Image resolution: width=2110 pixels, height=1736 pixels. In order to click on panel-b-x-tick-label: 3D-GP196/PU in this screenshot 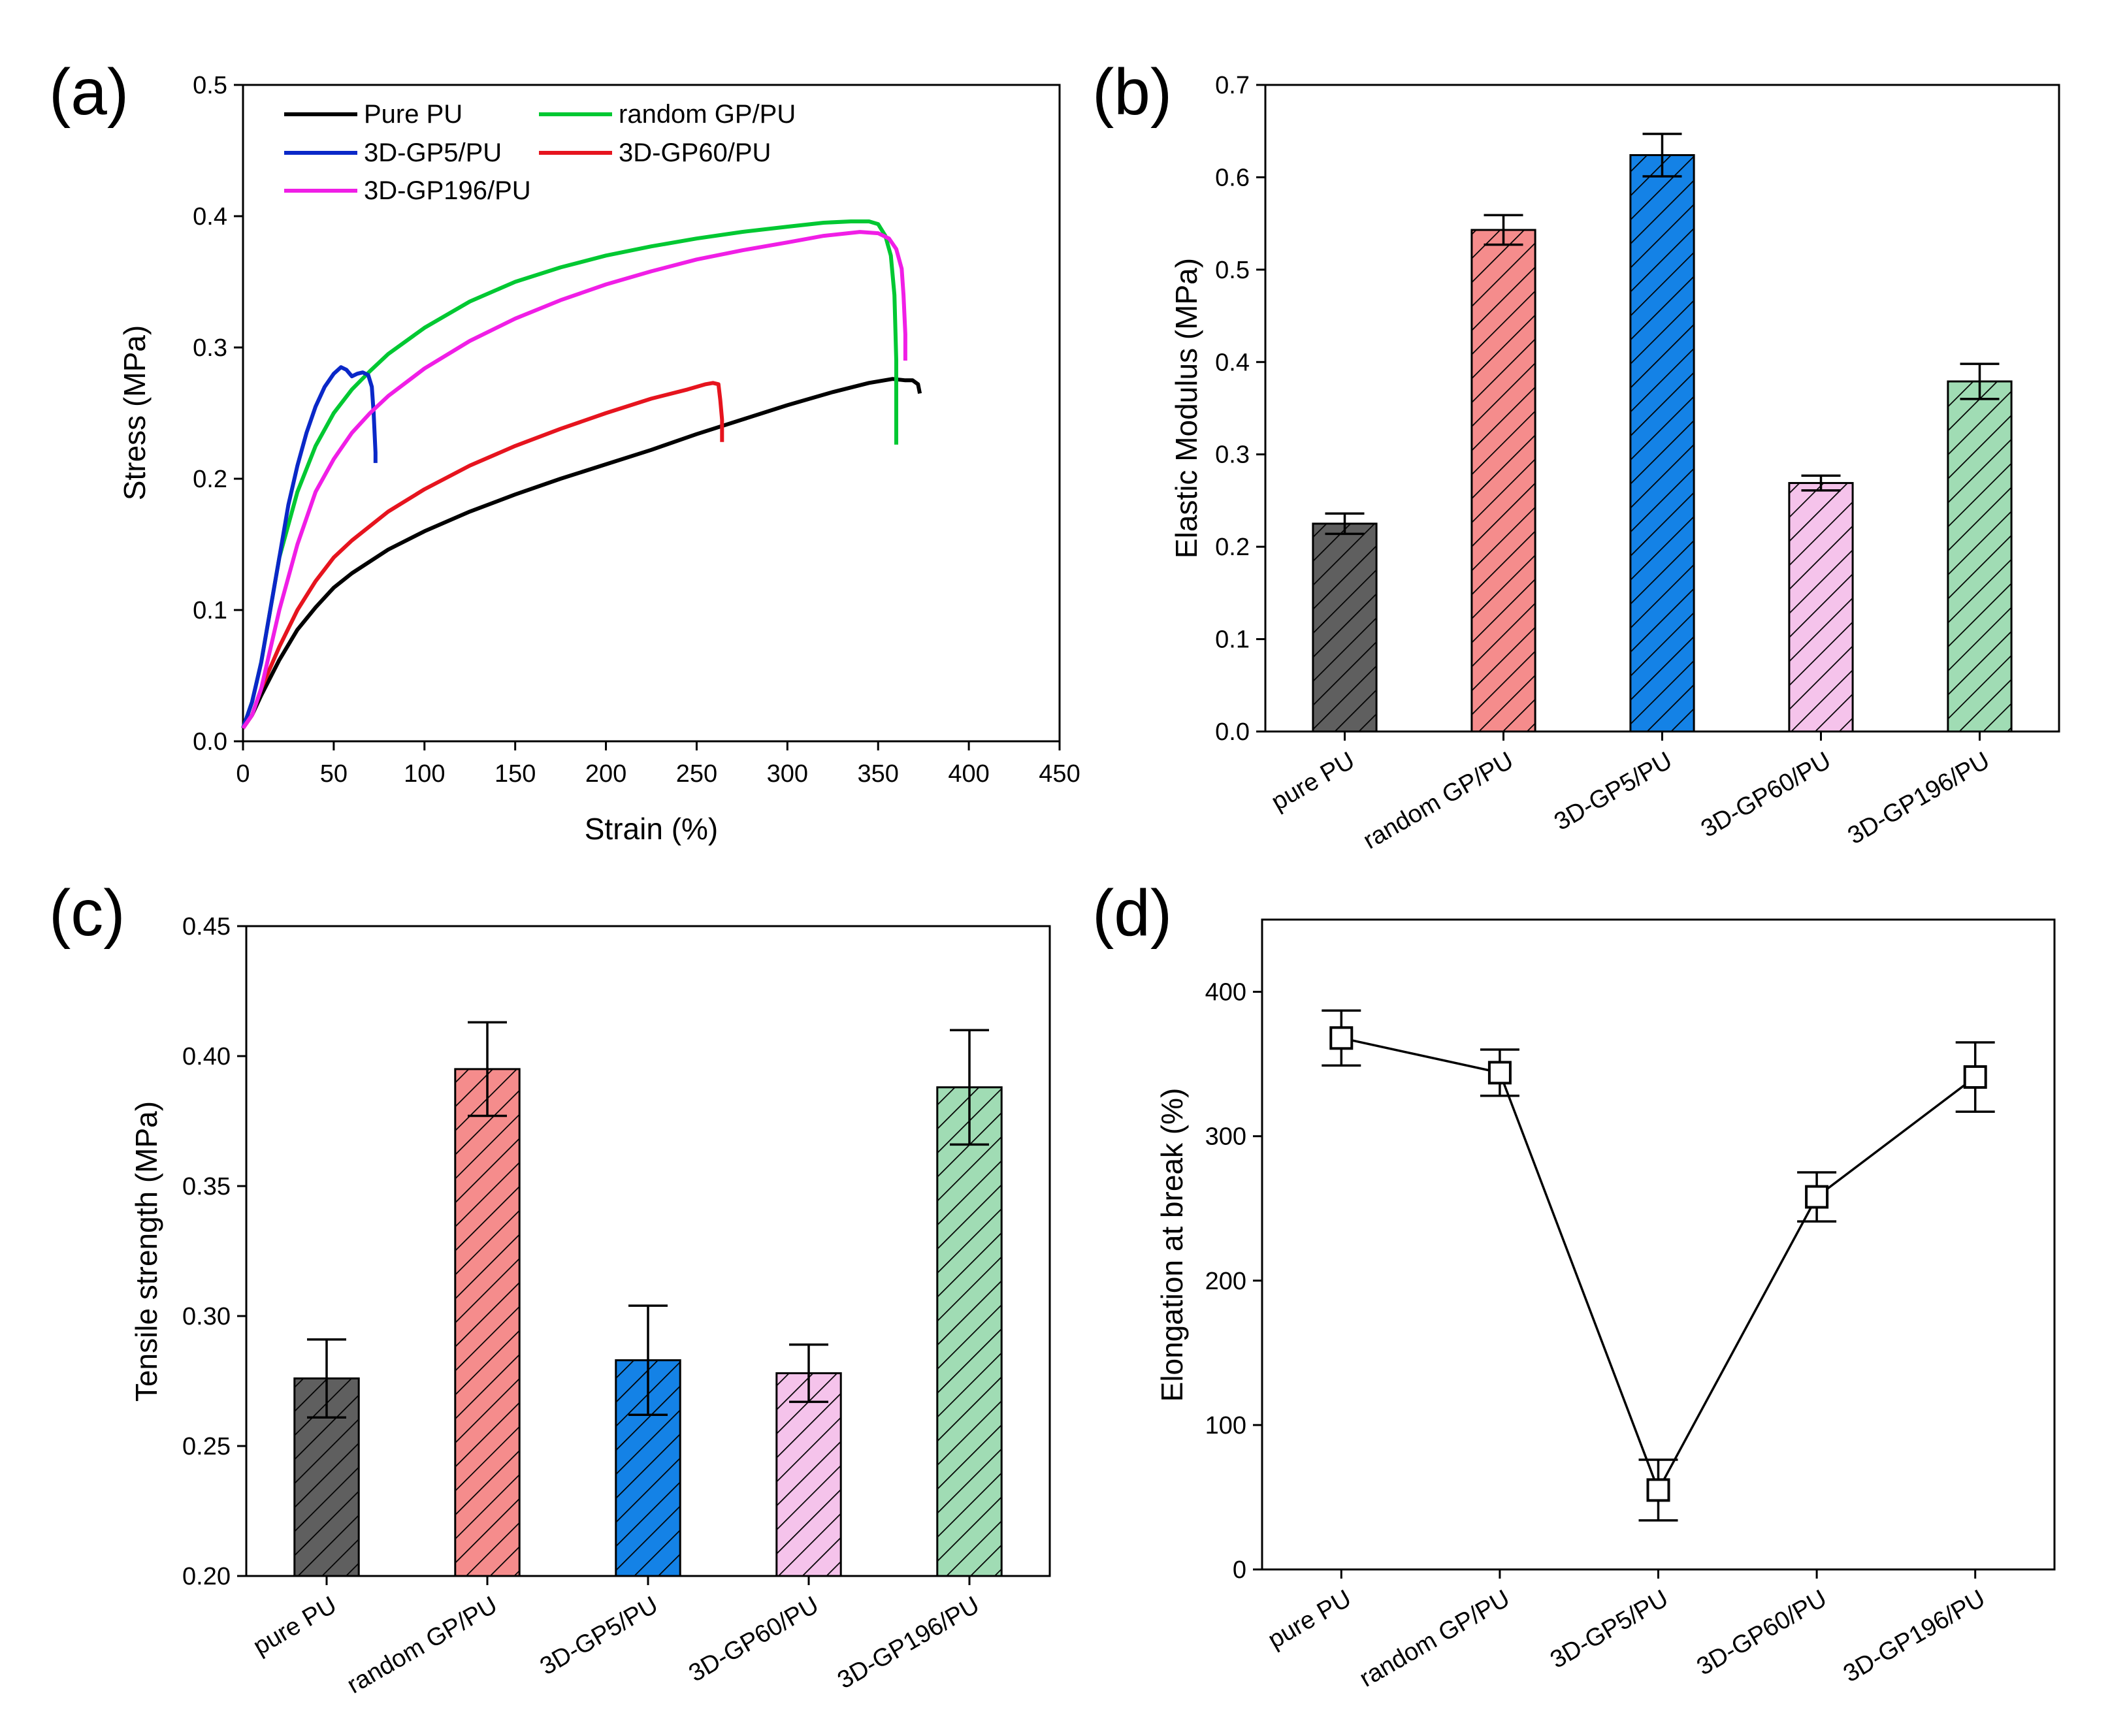, I will do `click(1918, 799)`.